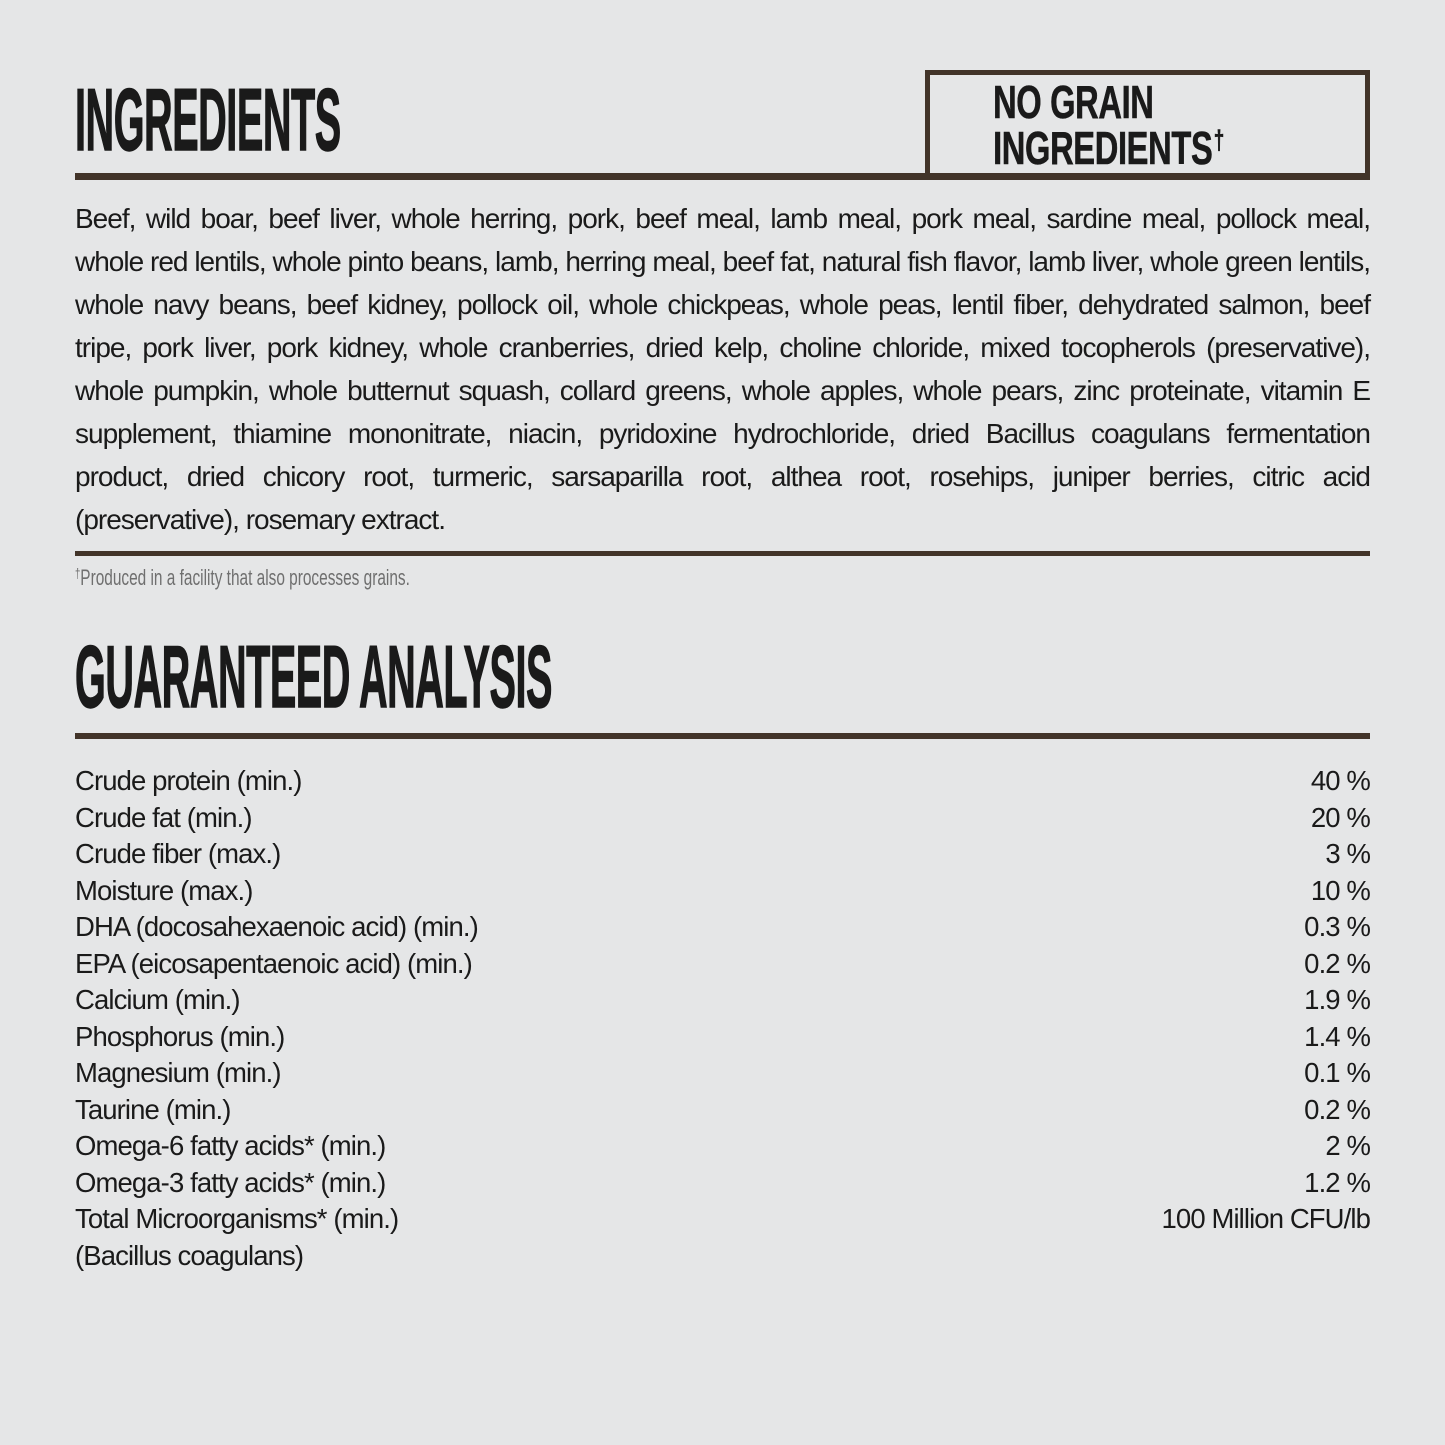 Image resolution: width=1445 pixels, height=1445 pixels. Describe the element at coordinates (722, 553) in the screenshot. I see `footnote-divider-rule` at that location.